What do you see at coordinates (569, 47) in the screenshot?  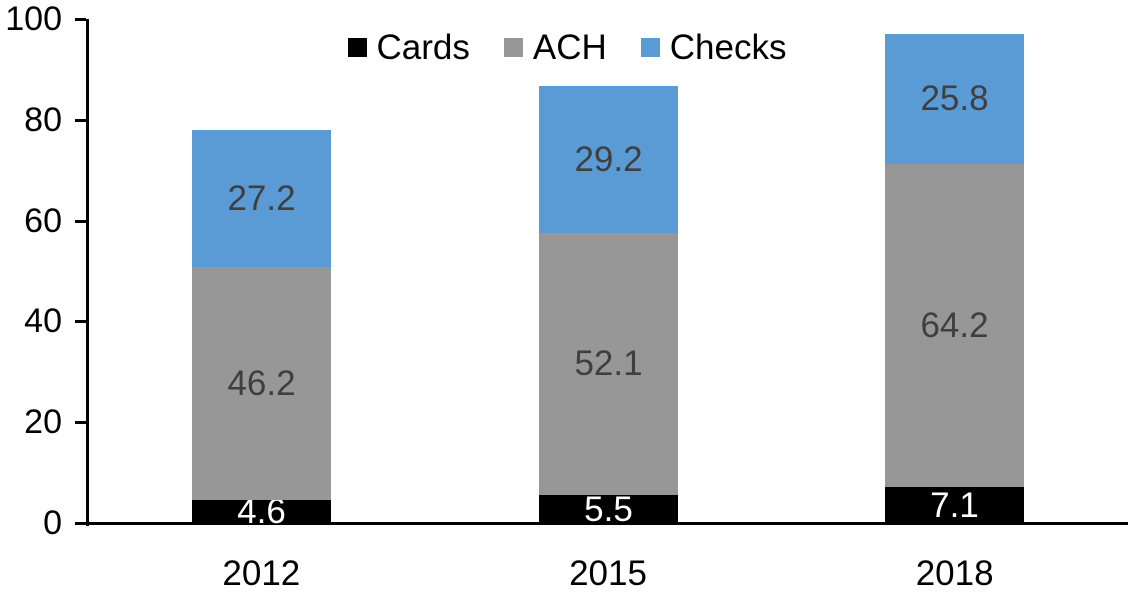 I see `legend-label: ACH` at bounding box center [569, 47].